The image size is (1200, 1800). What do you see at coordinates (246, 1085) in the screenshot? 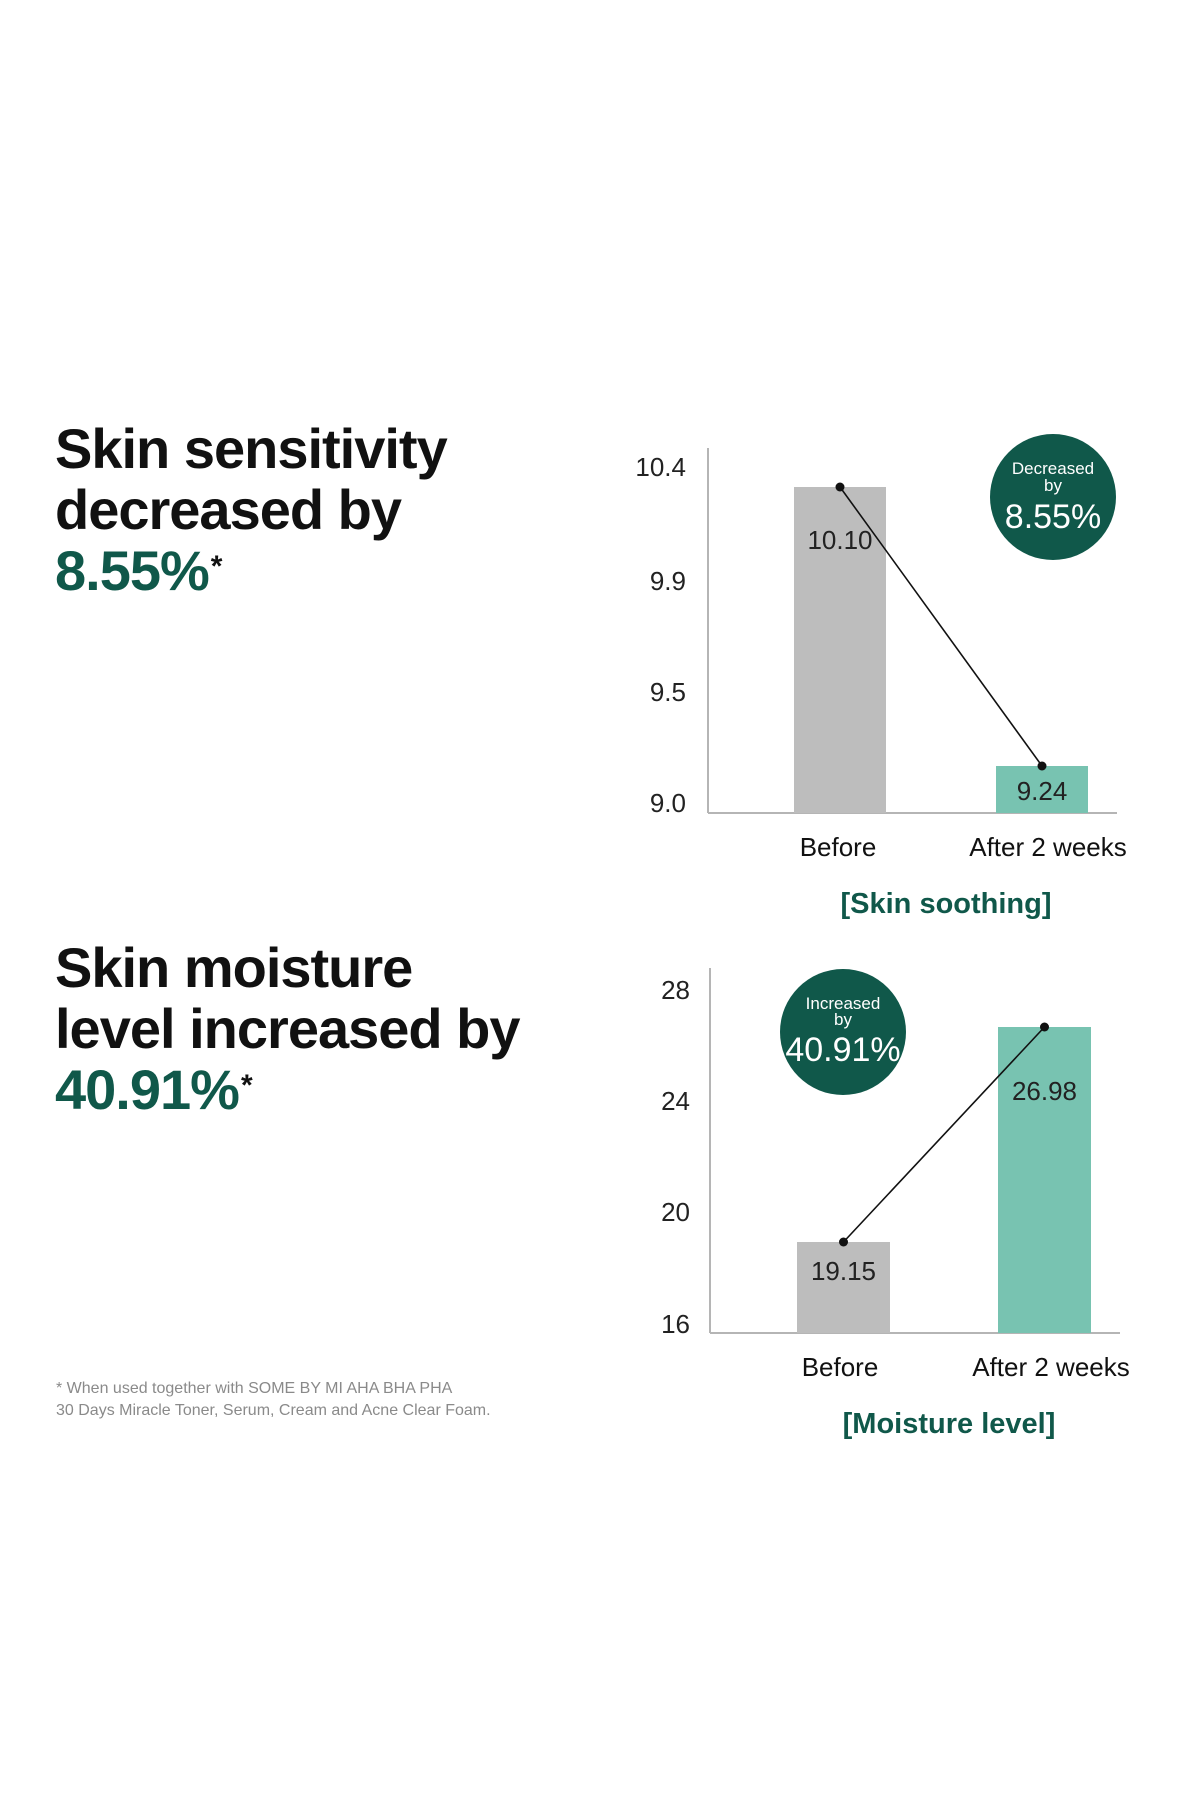
I see `headline-2-footnote-mark: *` at bounding box center [246, 1085].